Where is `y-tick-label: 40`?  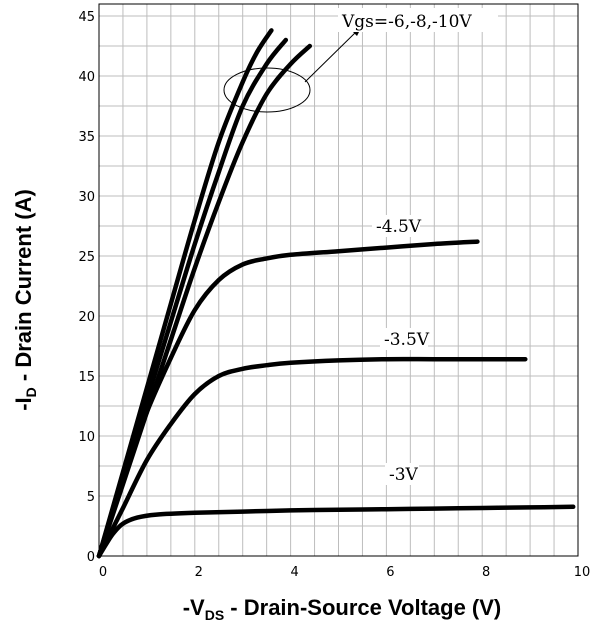
y-tick-label: 40 is located at coordinates (86, 77).